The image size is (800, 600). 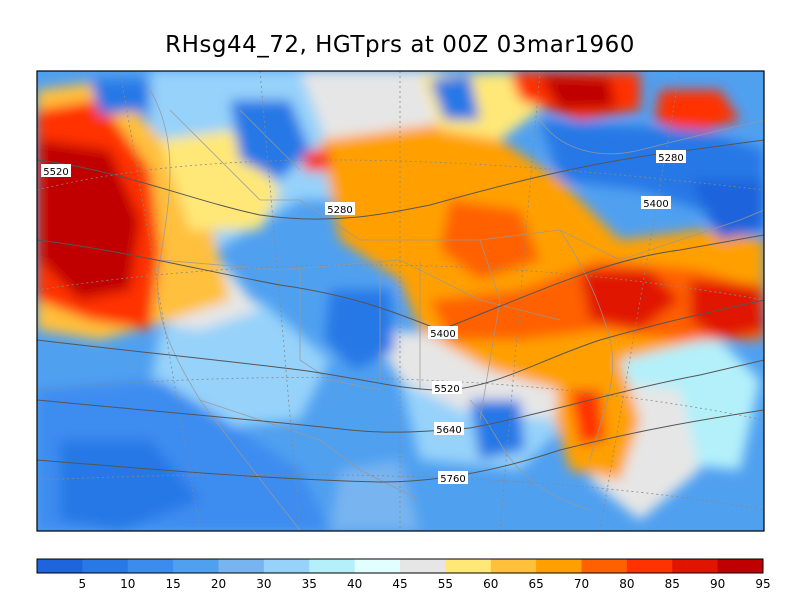 I want to click on contour-label-e: 5400, so click(x=656, y=203).